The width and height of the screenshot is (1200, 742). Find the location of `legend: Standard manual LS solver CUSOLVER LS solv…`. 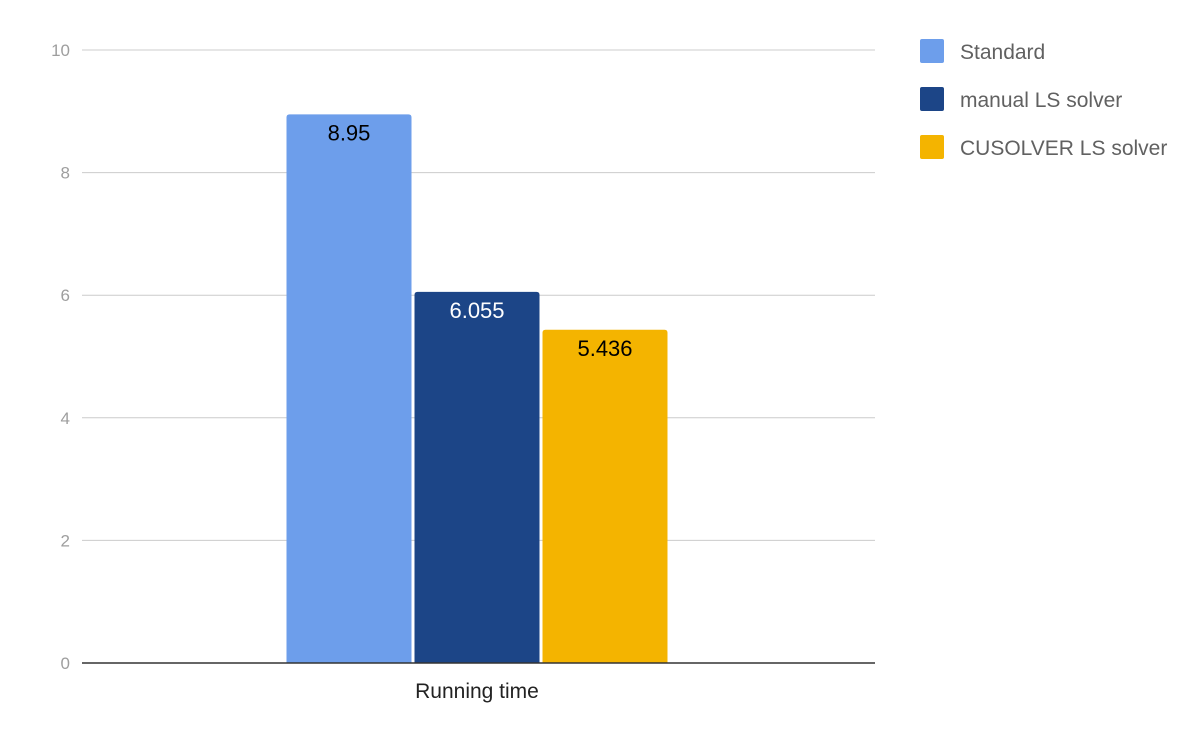

legend: Standard manual LS solver CUSOLVER LS solv… is located at coordinates (1043, 99).